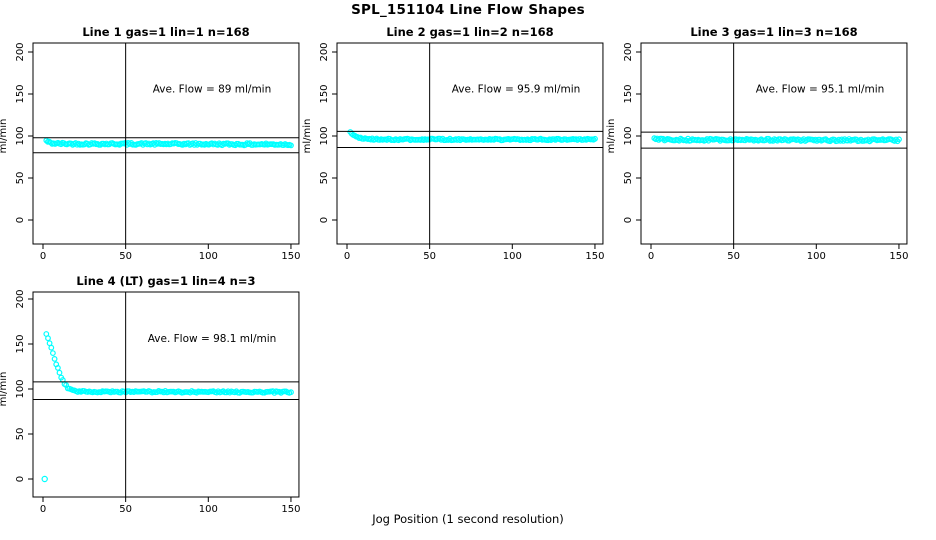 This screenshot has height=540, width=936. What do you see at coordinates (820, 89) in the screenshot?
I see `ave-flow-annotation: Ave. Flow = 95.1 ml/min` at bounding box center [820, 89].